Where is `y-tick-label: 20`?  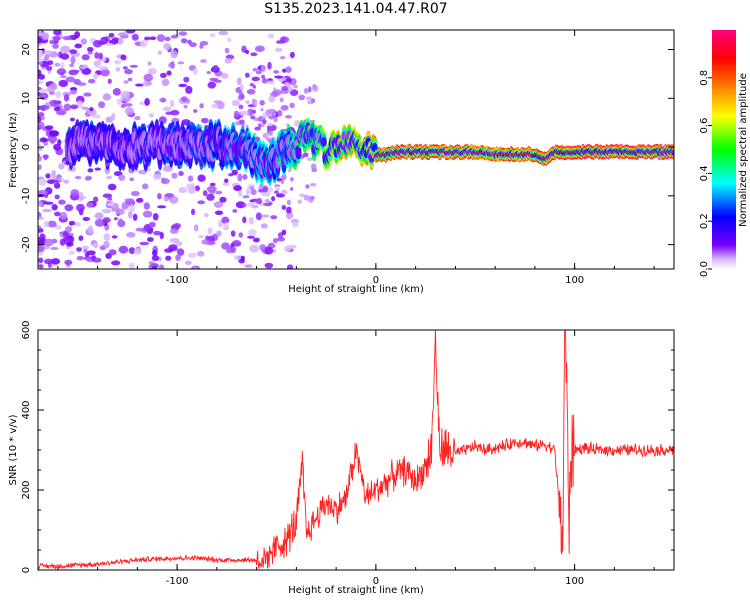
y-tick-label: 20 is located at coordinates (26, 49).